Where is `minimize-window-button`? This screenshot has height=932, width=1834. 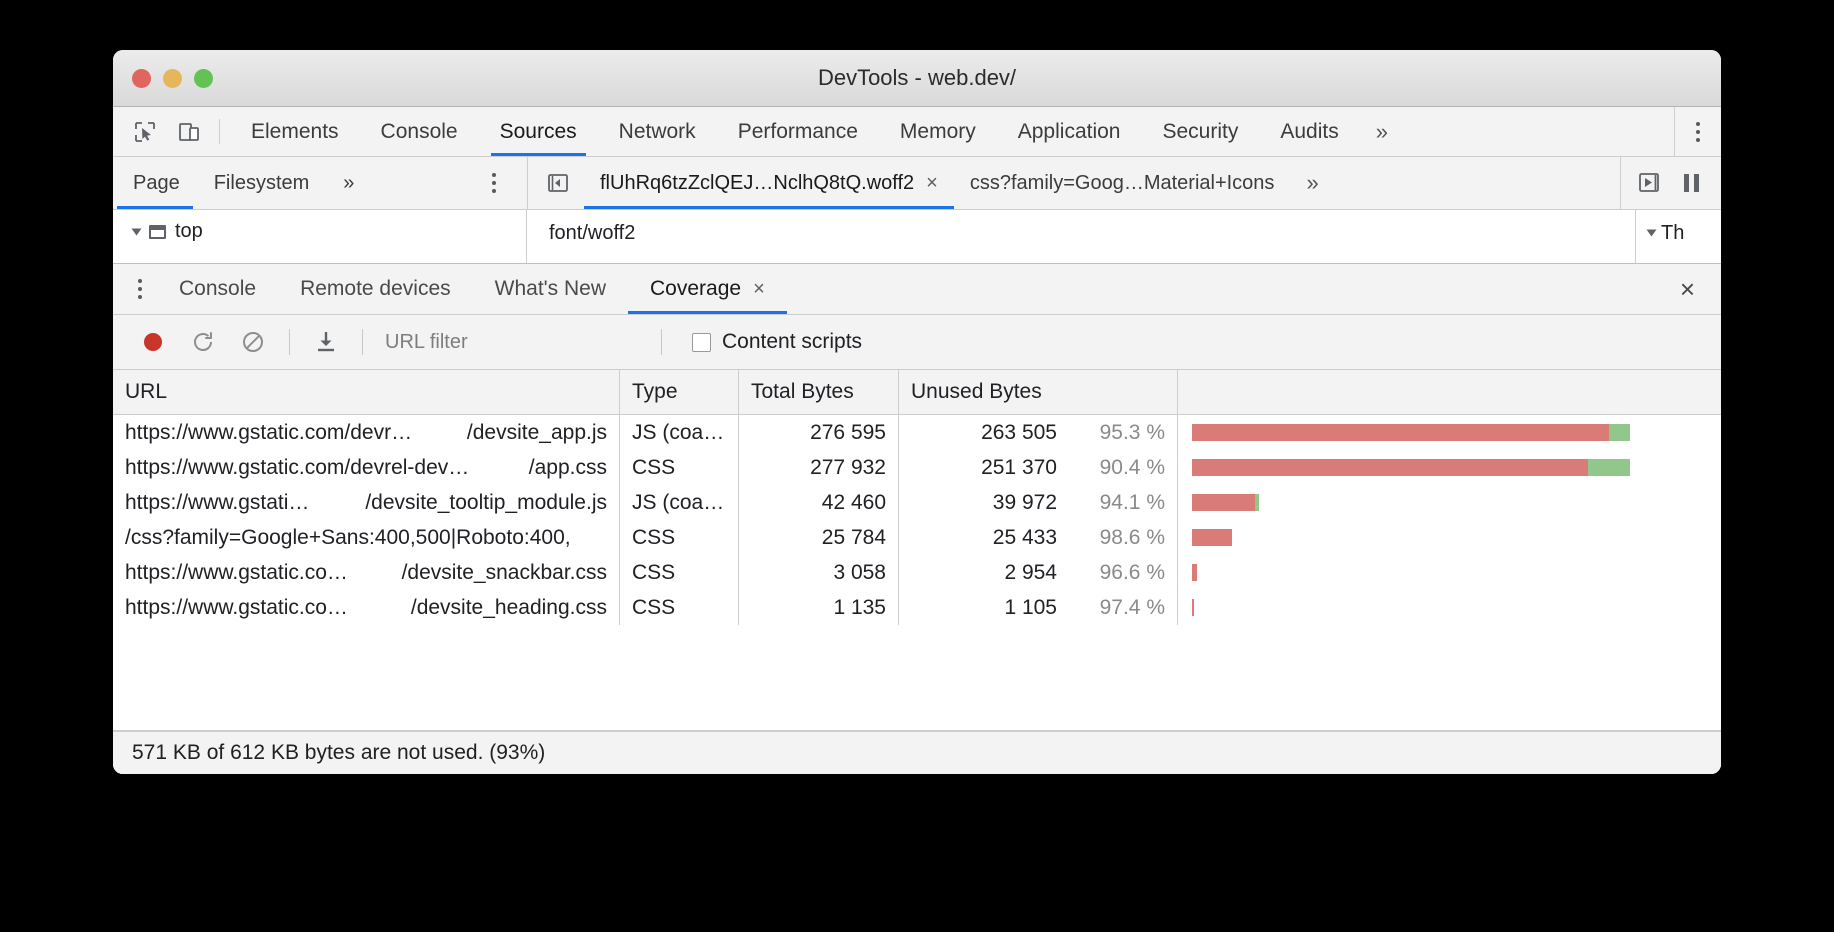
minimize-window-button is located at coordinates (172, 78).